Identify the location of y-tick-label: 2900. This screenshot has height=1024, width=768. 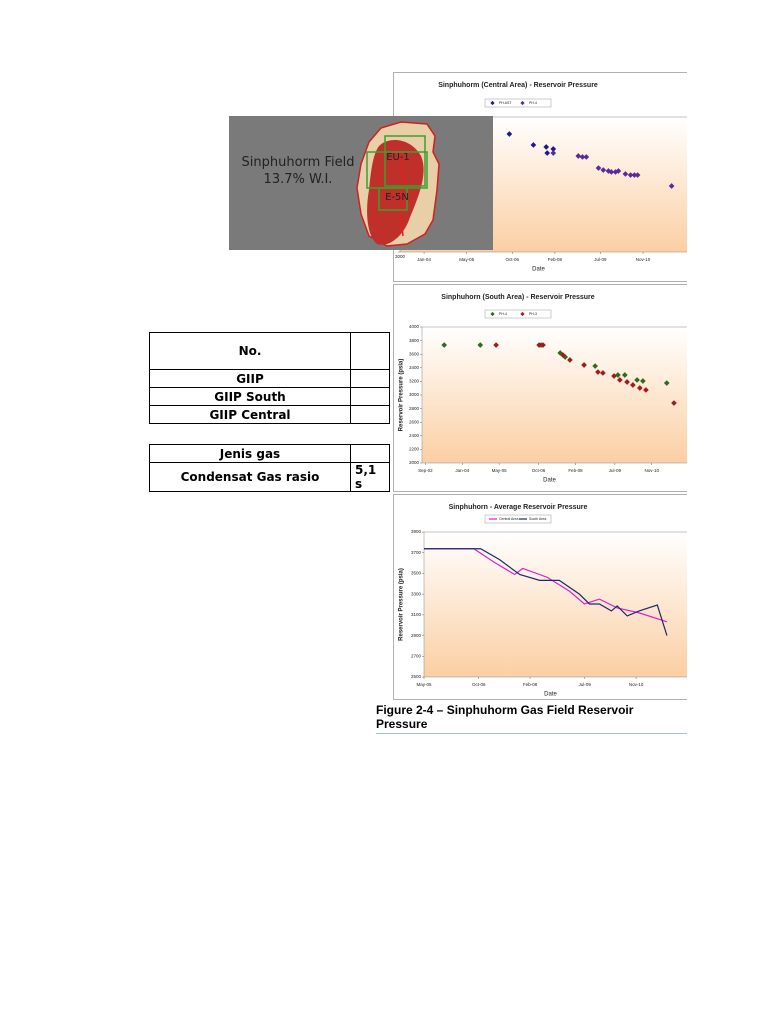
(416, 635).